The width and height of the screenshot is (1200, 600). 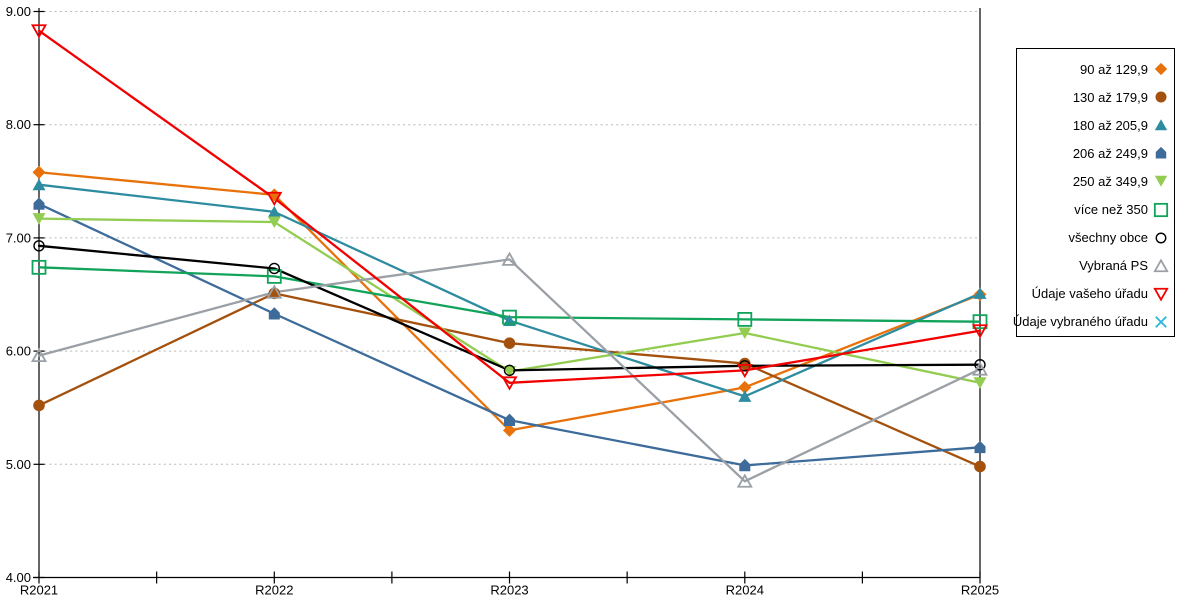 I want to click on legend-item: více než 350, so click(x=1095, y=209).